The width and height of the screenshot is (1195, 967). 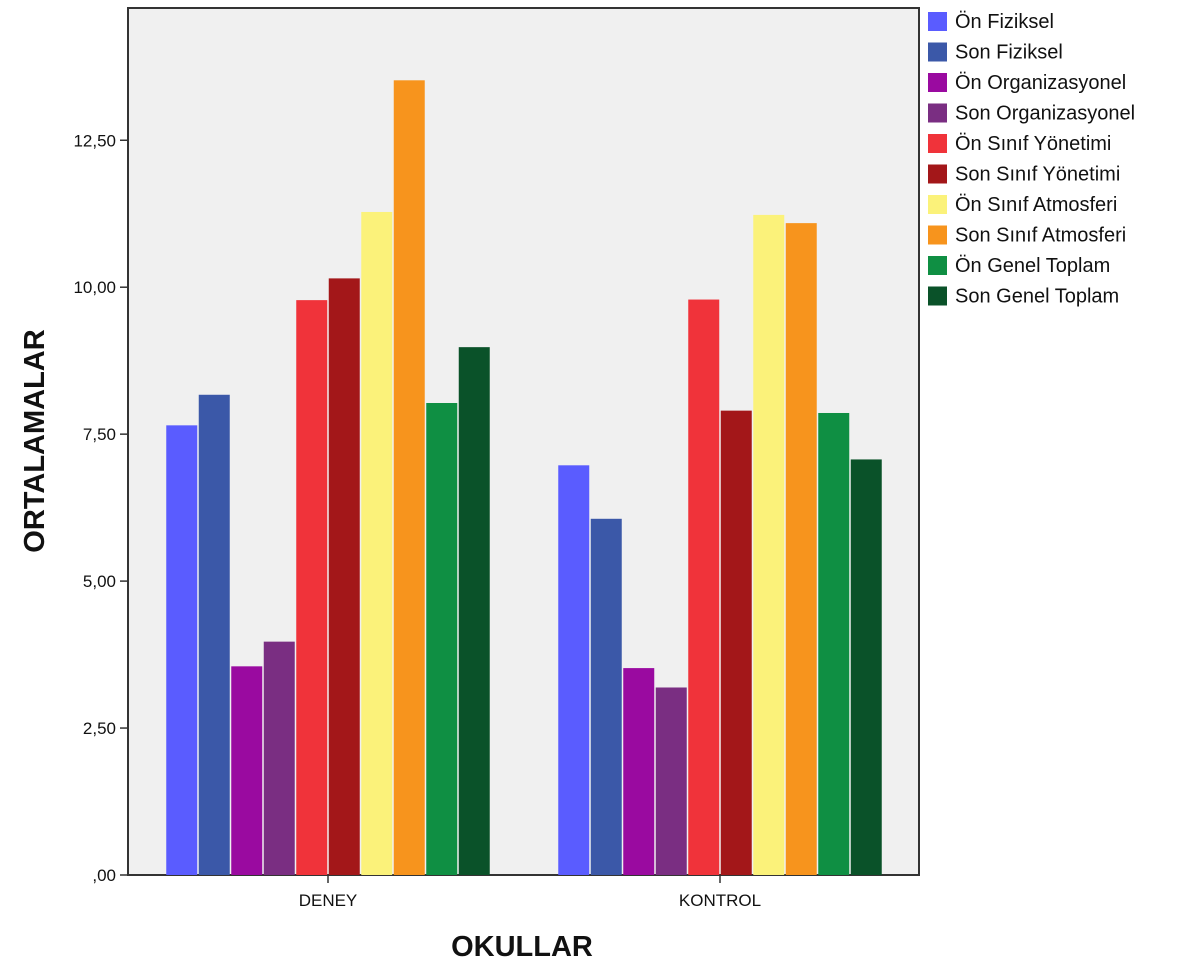 I want to click on x-tick-label: KONTROL, so click(x=720, y=900).